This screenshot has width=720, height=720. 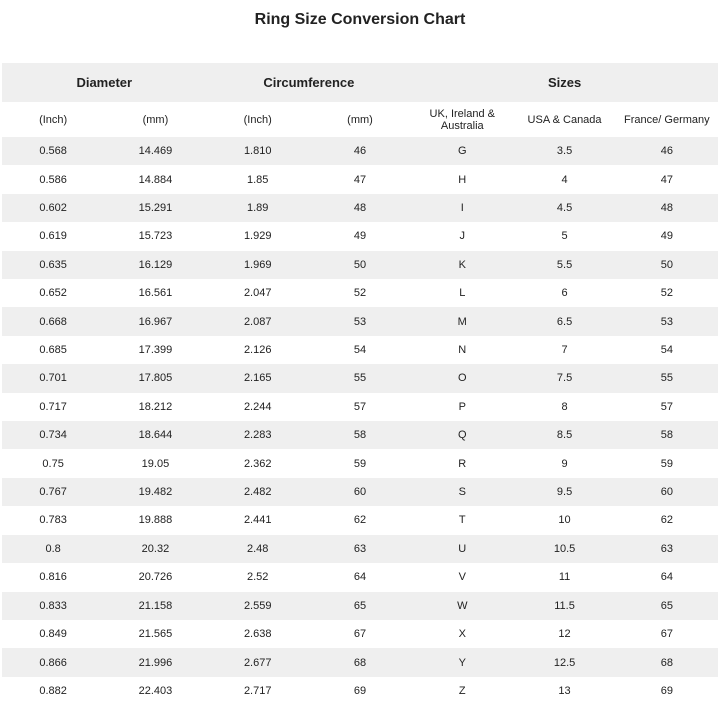 What do you see at coordinates (155, 435) in the screenshot?
I see `table-cell: 18.644` at bounding box center [155, 435].